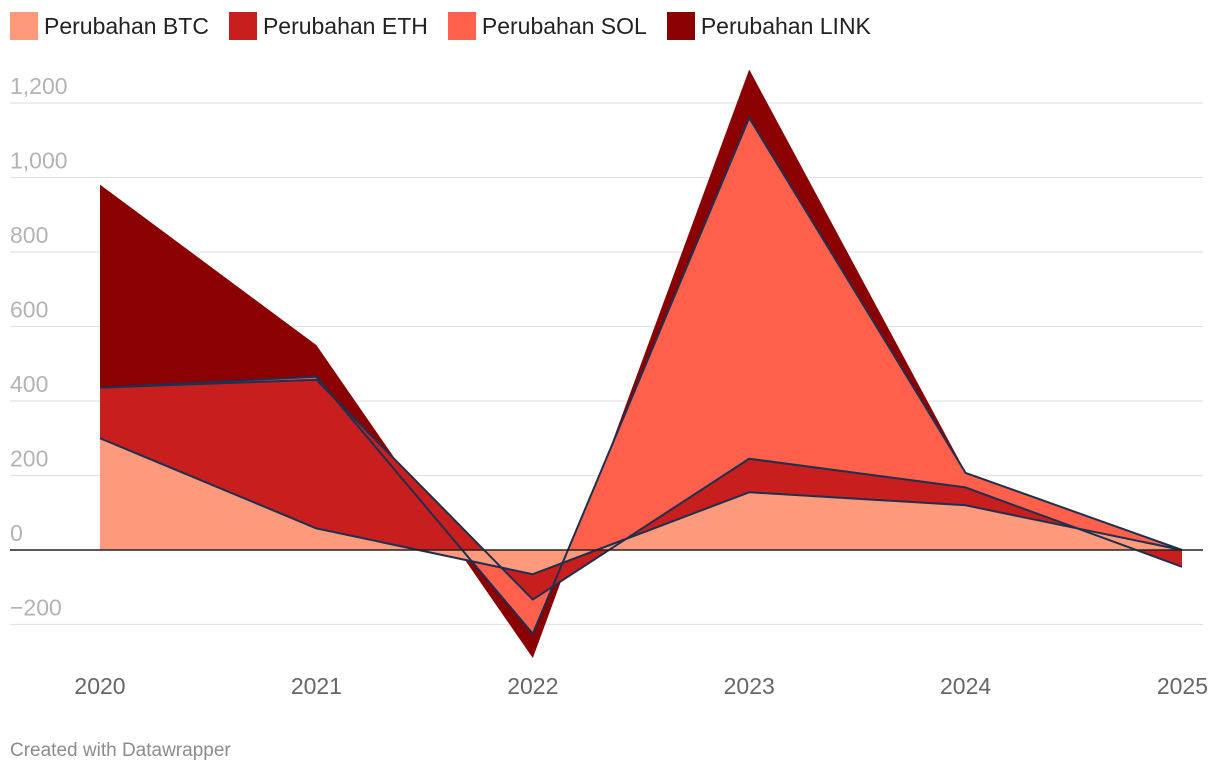 The height and width of the screenshot is (778, 1220). I want to click on x-tick-label: 2023, so click(749, 686).